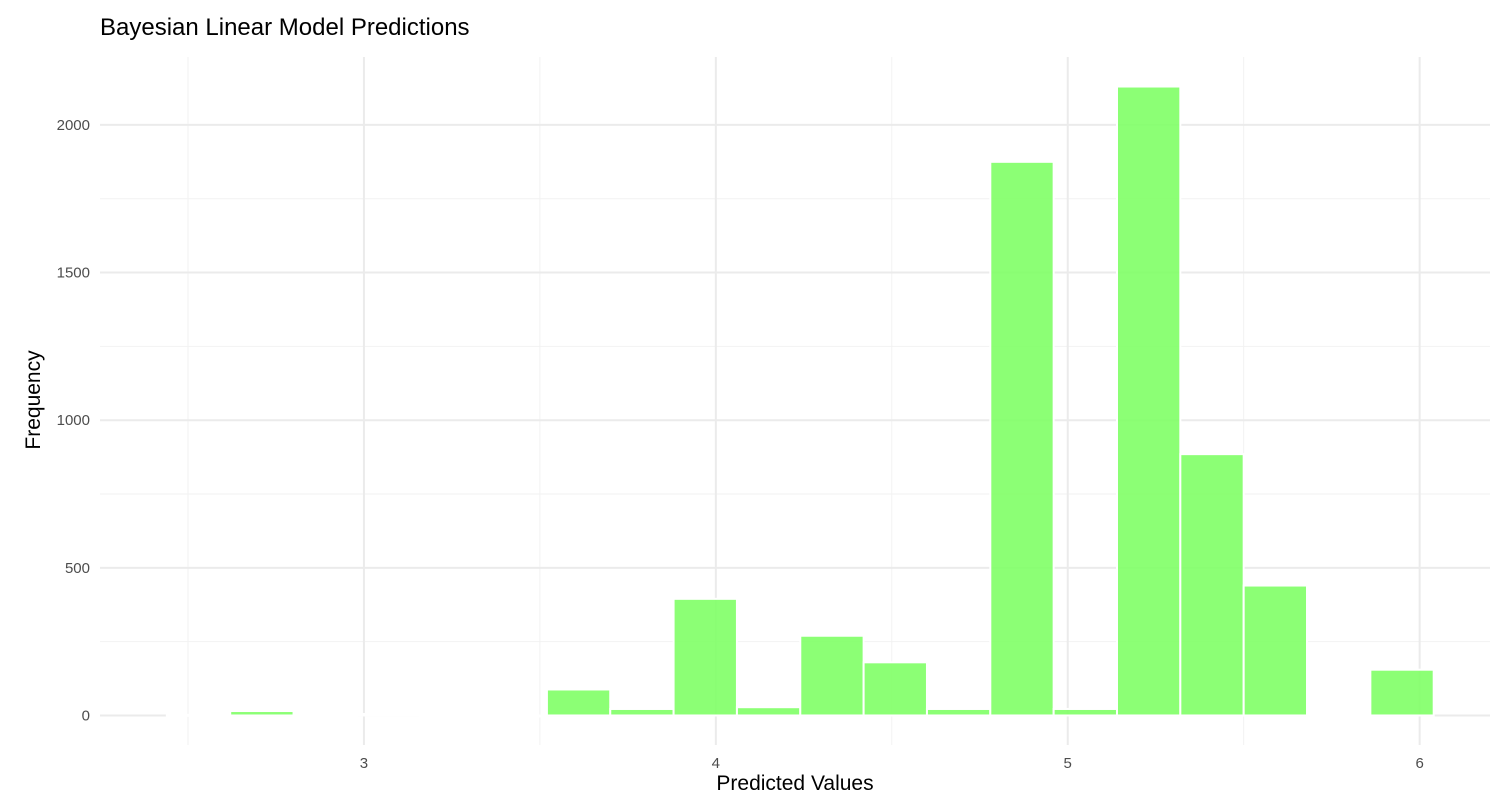  I want to click on x-tick-labels: 3 4 5 6, so click(892, 763).